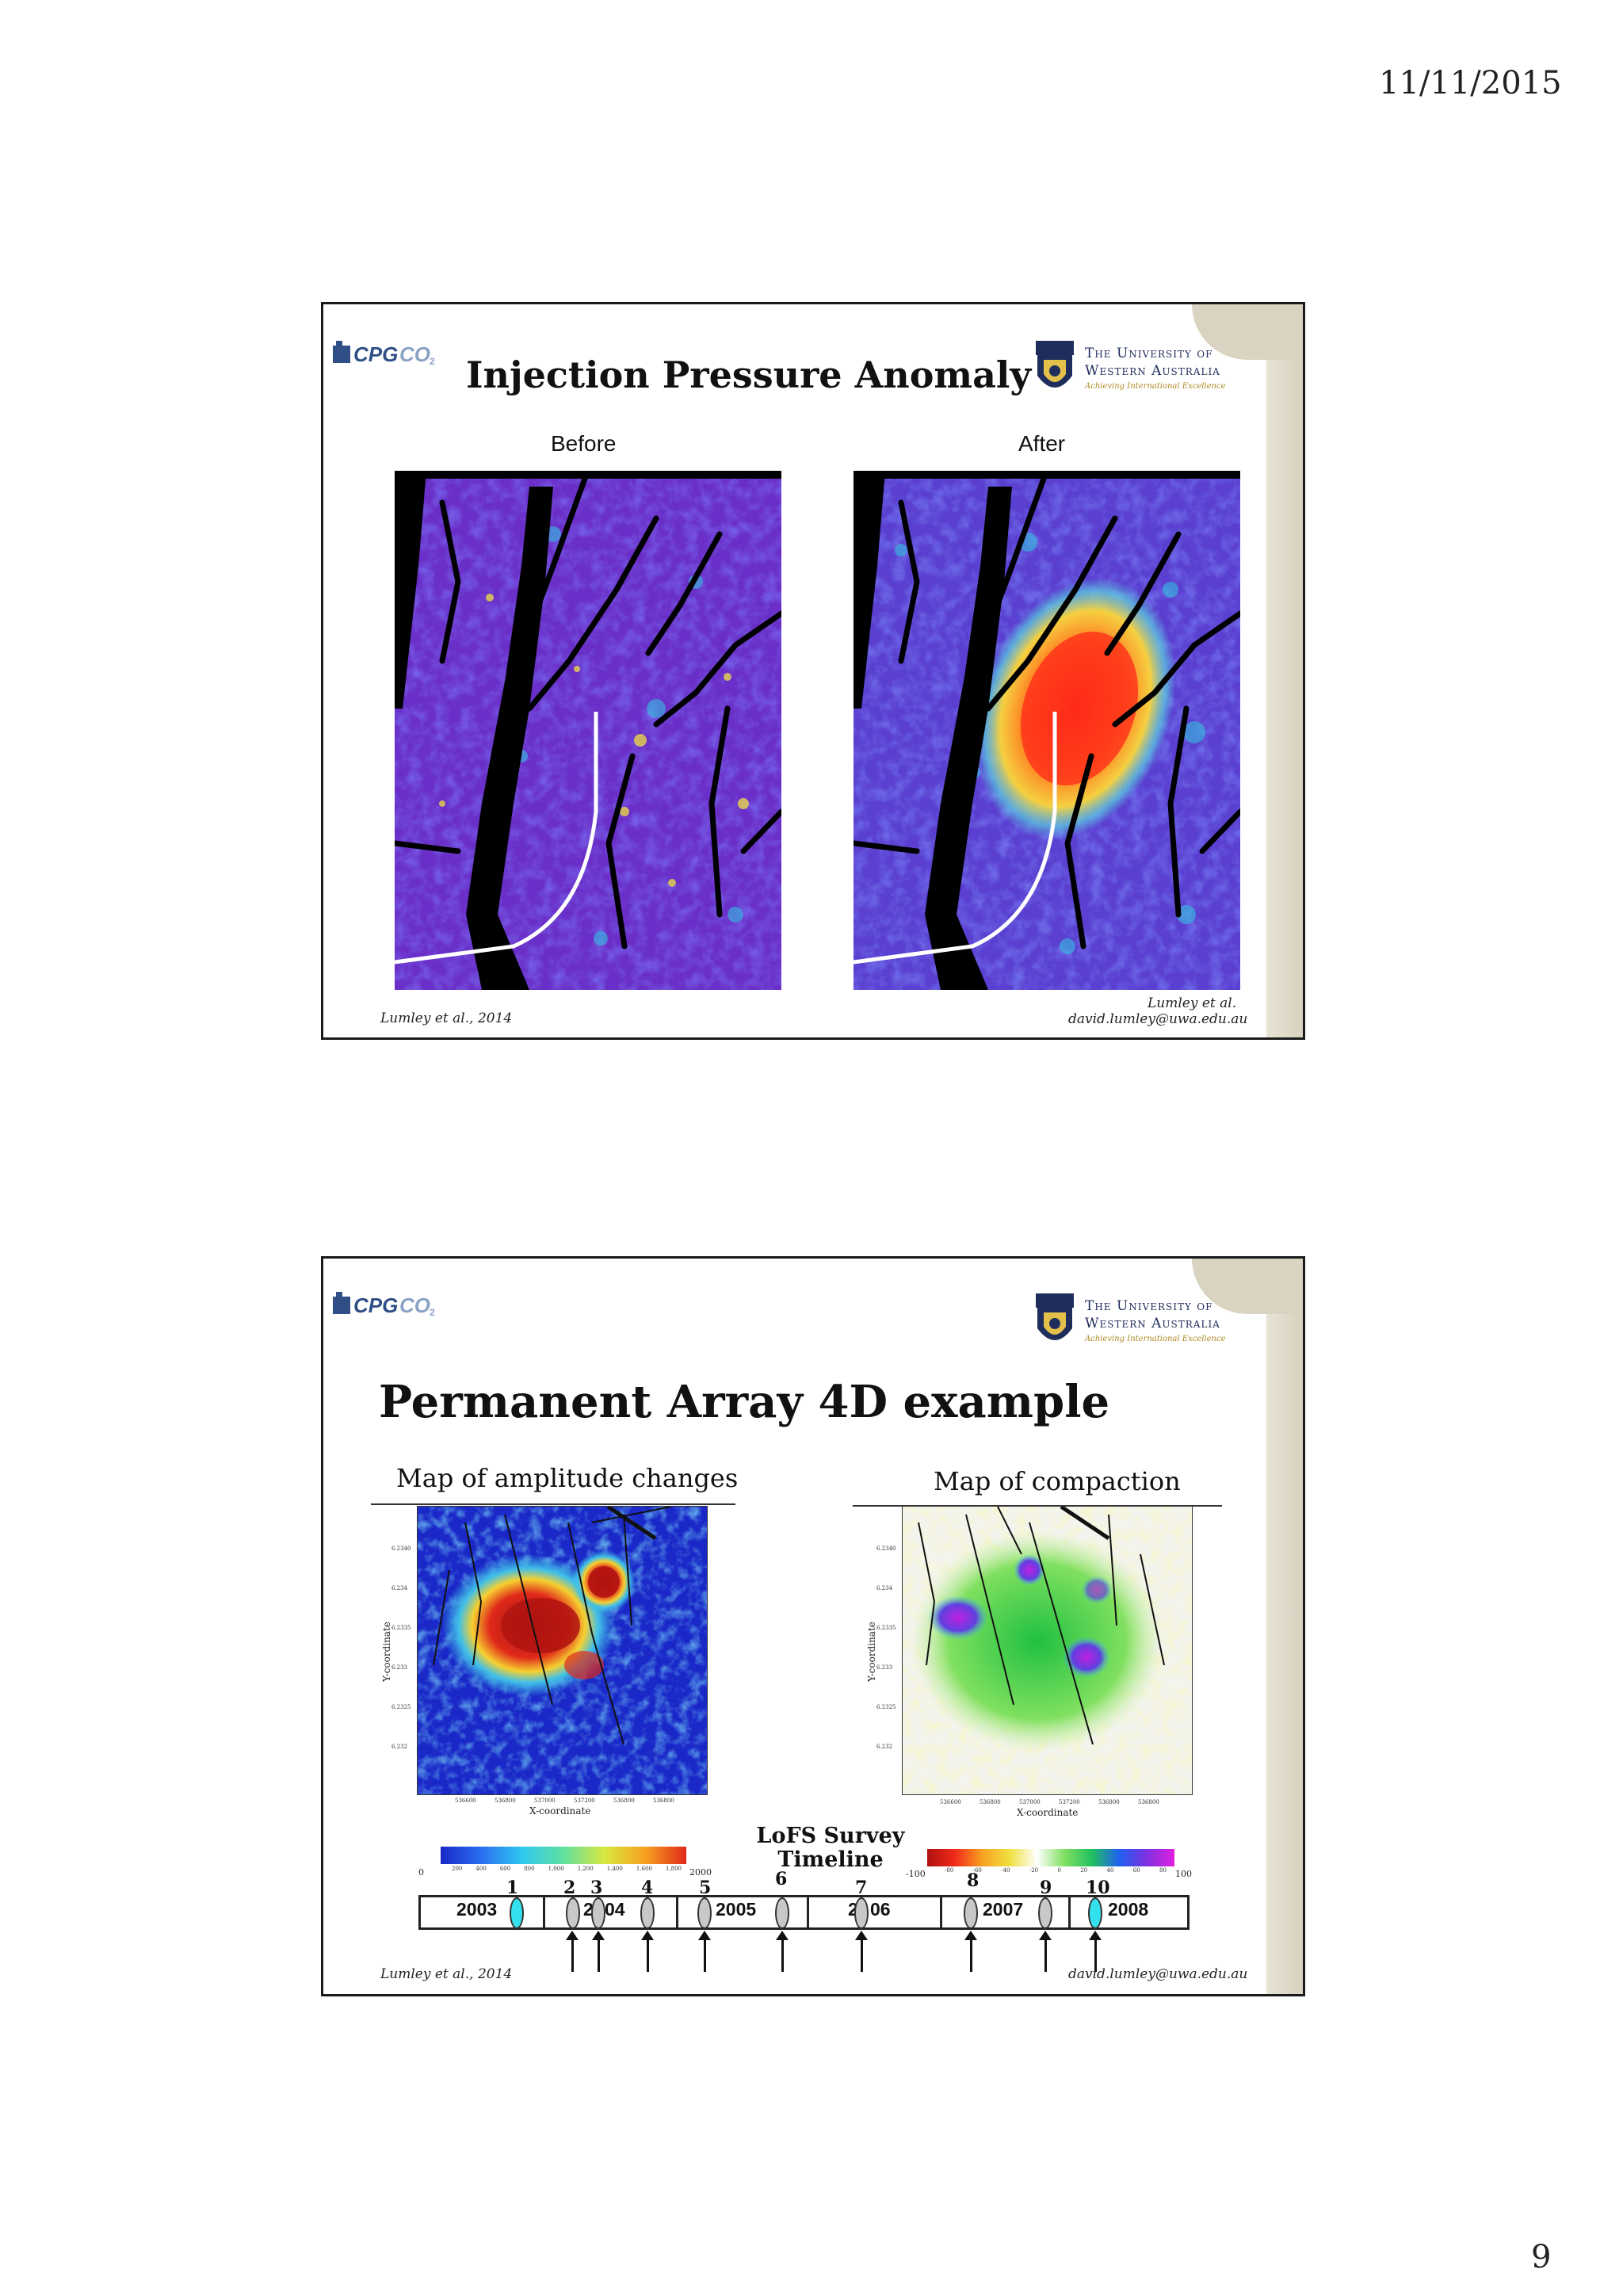 This screenshot has height=2296, width=1623. What do you see at coordinates (513, 1888) in the screenshot?
I see `survey-number: 1` at bounding box center [513, 1888].